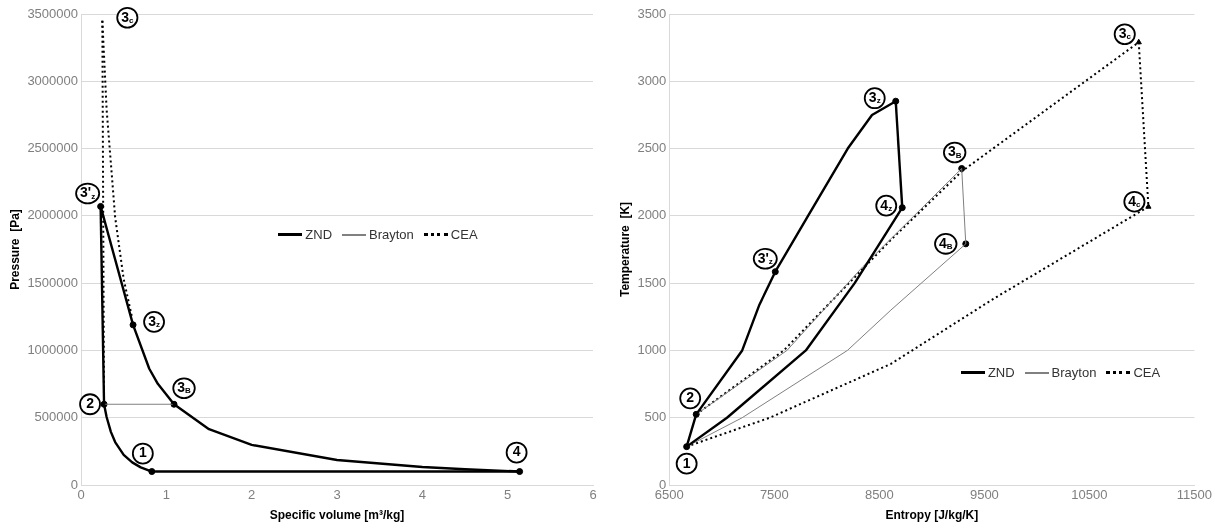 Image resolution: width=1215 pixels, height=529 pixels. I want to click on x-tick-label: 7500, so click(774, 495).